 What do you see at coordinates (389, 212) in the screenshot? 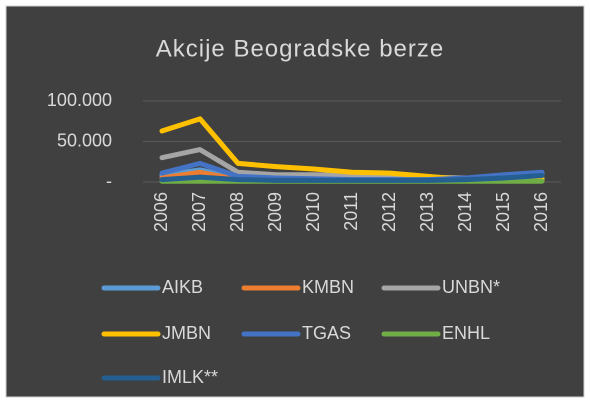
I see `x-tick-label: 2012` at bounding box center [389, 212].